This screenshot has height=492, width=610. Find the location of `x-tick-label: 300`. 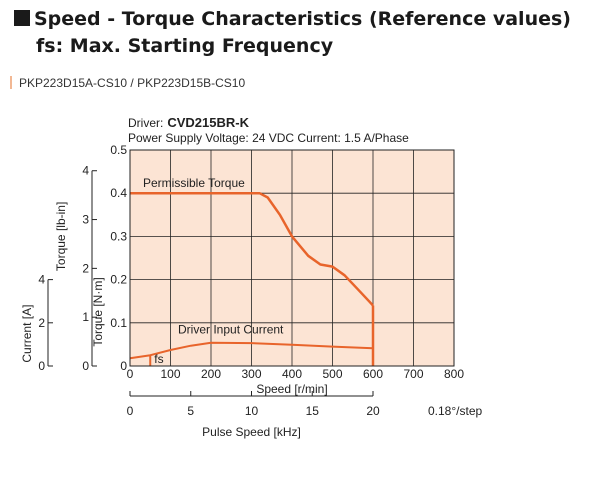

x-tick-label: 300 is located at coordinates (251, 374).